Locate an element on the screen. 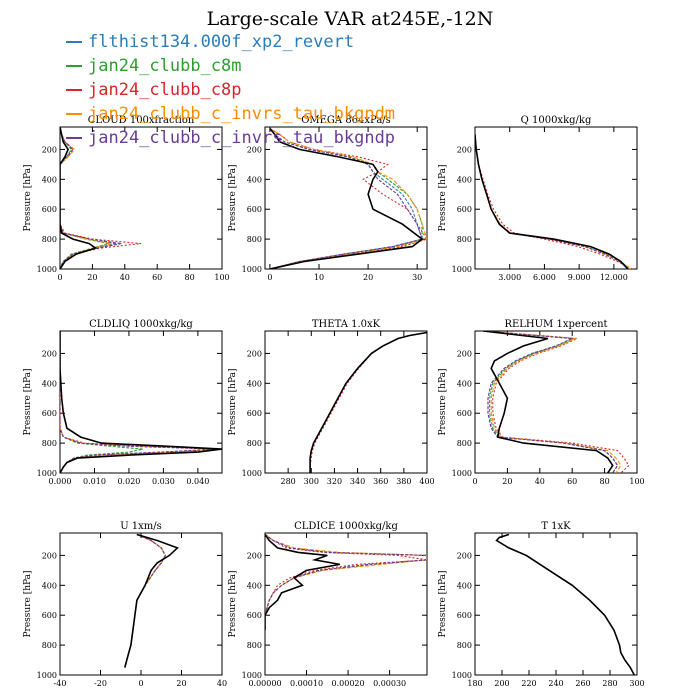 This screenshot has width=700, height=700. panel3-title: Q 1000xkg/kg is located at coordinates (556, 120).